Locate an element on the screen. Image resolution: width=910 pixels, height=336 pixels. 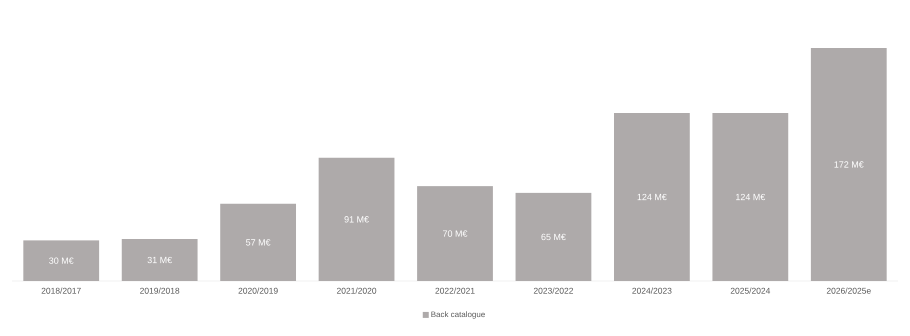
data-label: 172 M€ is located at coordinates (849, 164).